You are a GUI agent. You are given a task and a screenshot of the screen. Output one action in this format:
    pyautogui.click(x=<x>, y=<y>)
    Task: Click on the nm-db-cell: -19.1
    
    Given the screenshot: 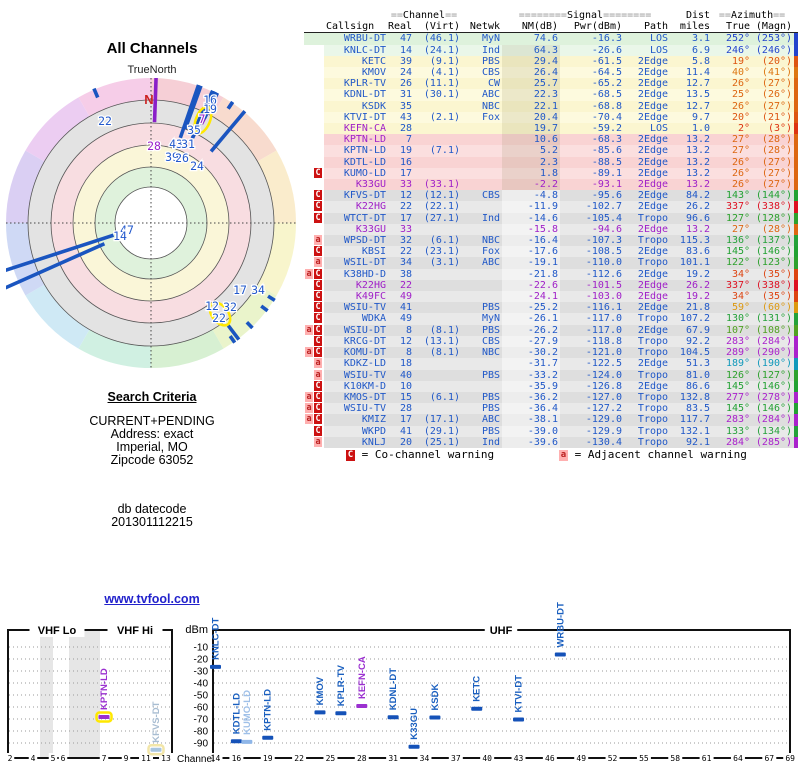 What is the action you would take?
    pyautogui.click(x=531, y=263)
    